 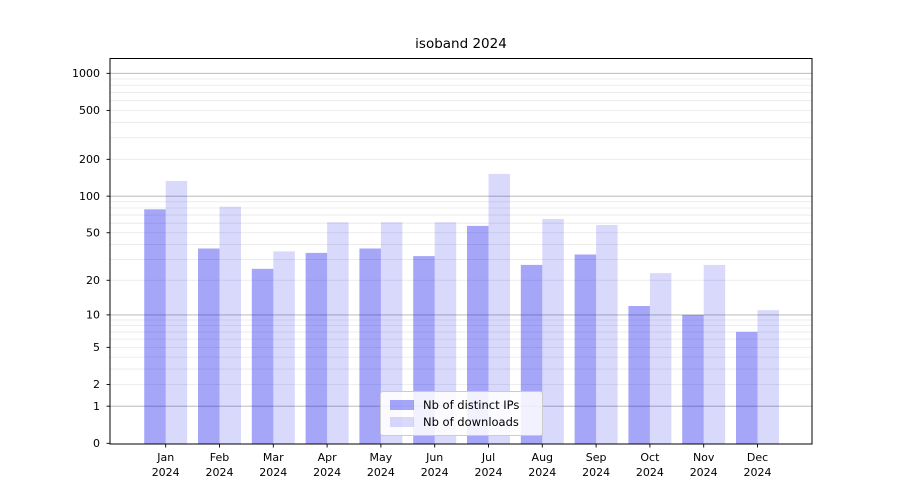 I want to click on x-tick-label: Aug 2024, so click(x=542, y=465).